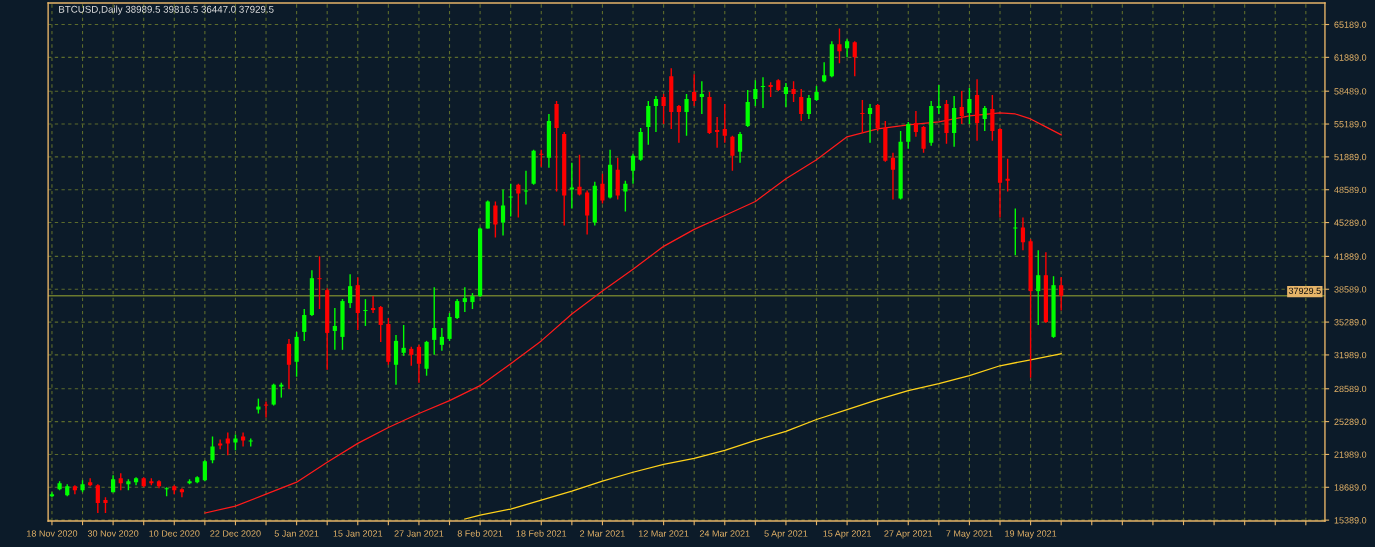 The image size is (1375, 547). What do you see at coordinates (1350, 91) in the screenshot?
I see `y-tick-label: 58489.0` at bounding box center [1350, 91].